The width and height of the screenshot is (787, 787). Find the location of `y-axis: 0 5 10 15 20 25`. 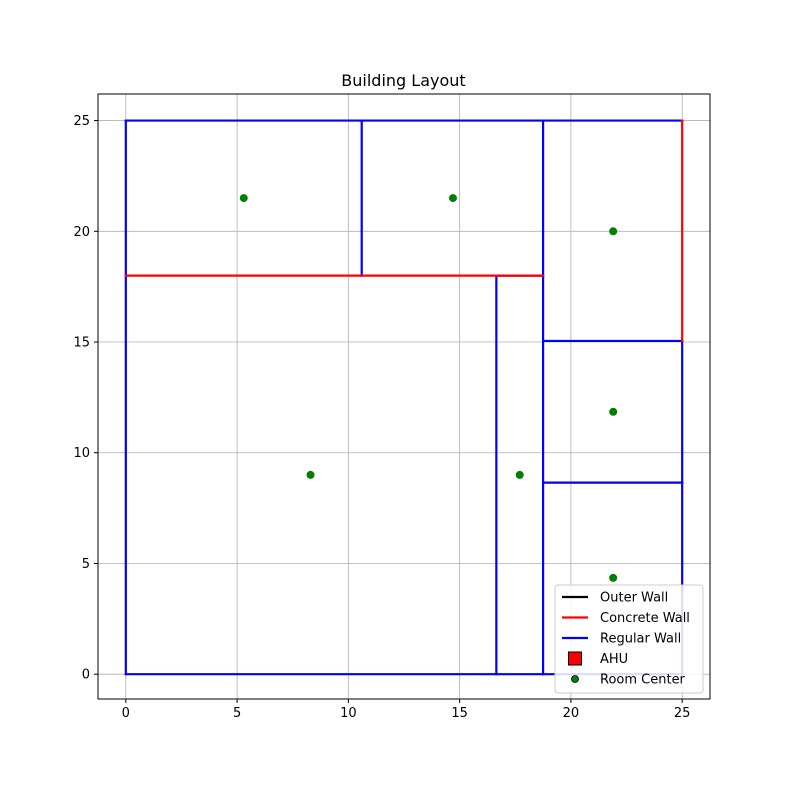

y-axis: 0 5 10 15 20 25 is located at coordinates (85, 398).